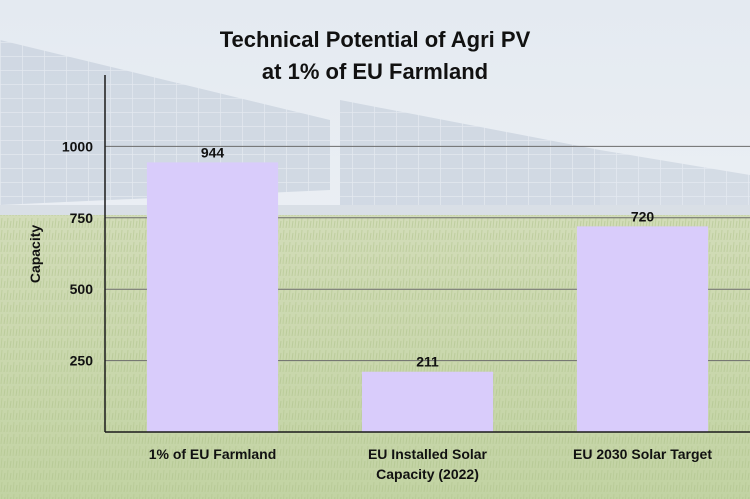 This screenshot has width=750, height=499. What do you see at coordinates (427, 474) in the screenshot?
I see `x-tick-label: Capacity (2022)` at bounding box center [427, 474].